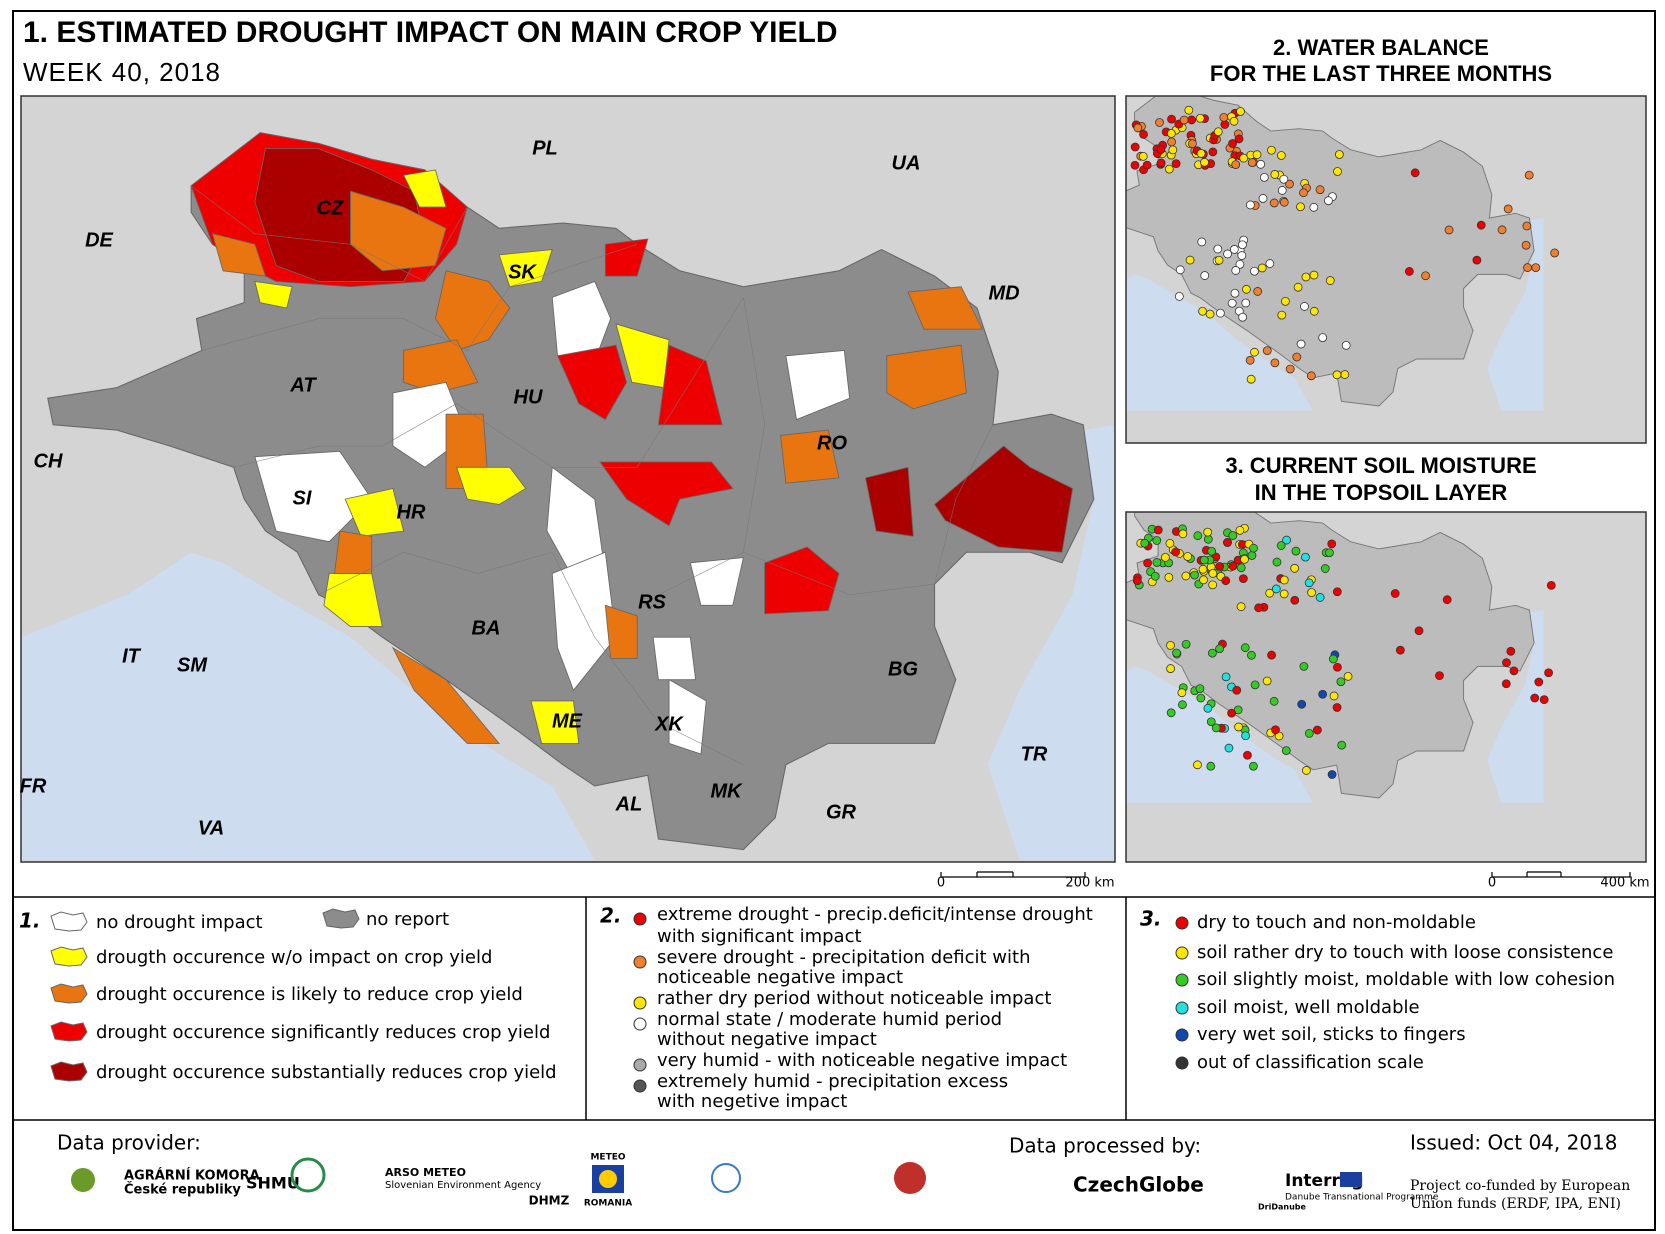 This screenshot has width=1665, height=1234. Describe the element at coordinates (549, 1201) in the screenshot. I see `logo-text: DHMZ` at that location.